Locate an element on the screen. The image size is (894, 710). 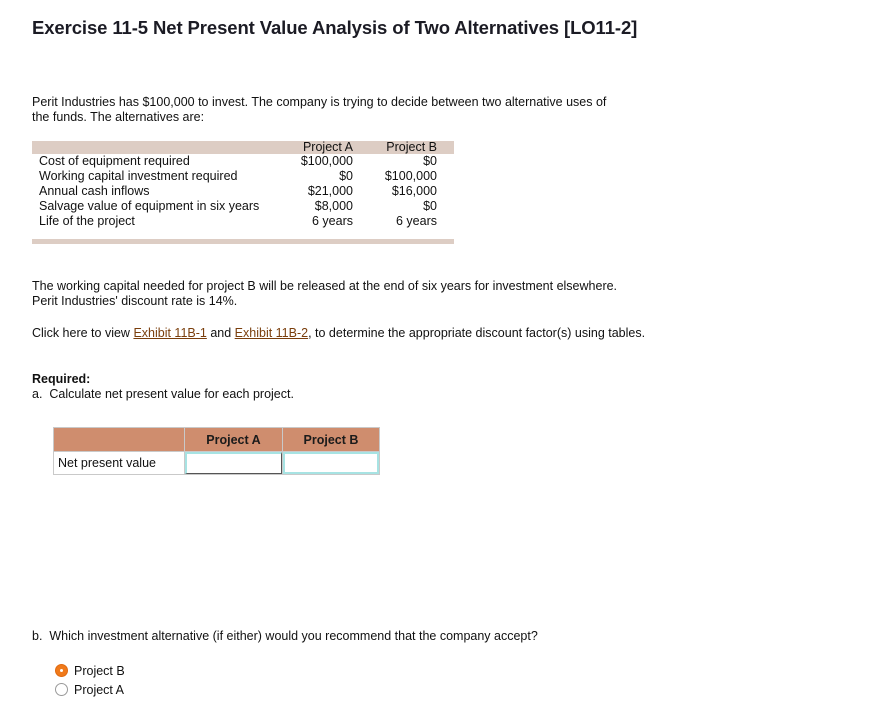
row-label: Working capital investment required is located at coordinates (138, 176).